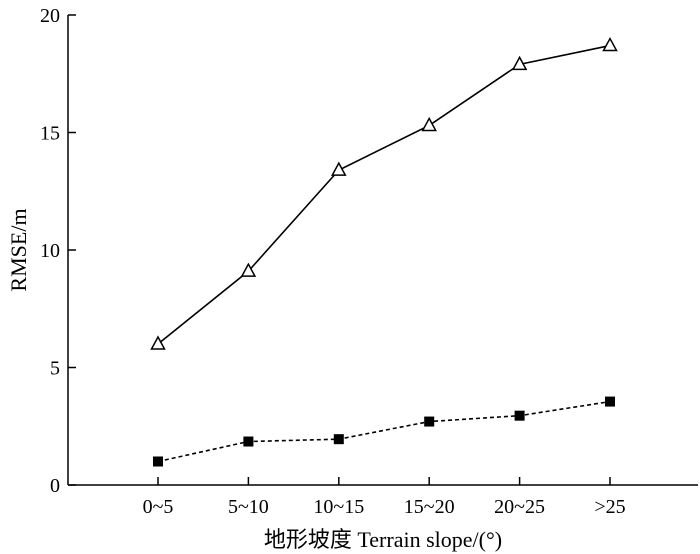  What do you see at coordinates (429, 507) in the screenshot?
I see `x-tick-label: 15~20` at bounding box center [429, 507].